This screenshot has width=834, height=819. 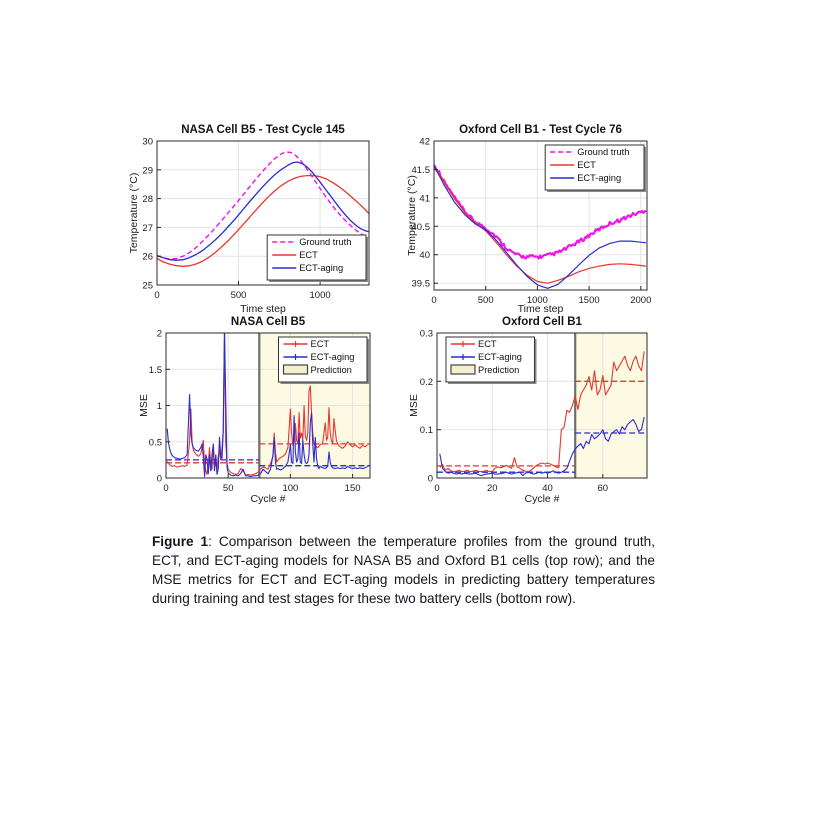 I want to click on y-tick-label: 26, so click(x=147, y=257).